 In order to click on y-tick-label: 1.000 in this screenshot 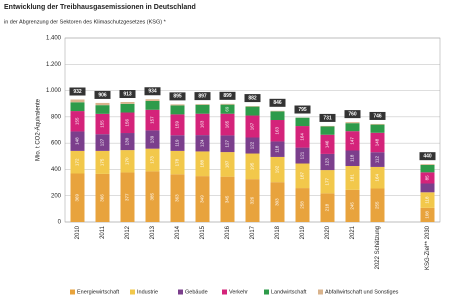, I will do `click(54, 91)`.